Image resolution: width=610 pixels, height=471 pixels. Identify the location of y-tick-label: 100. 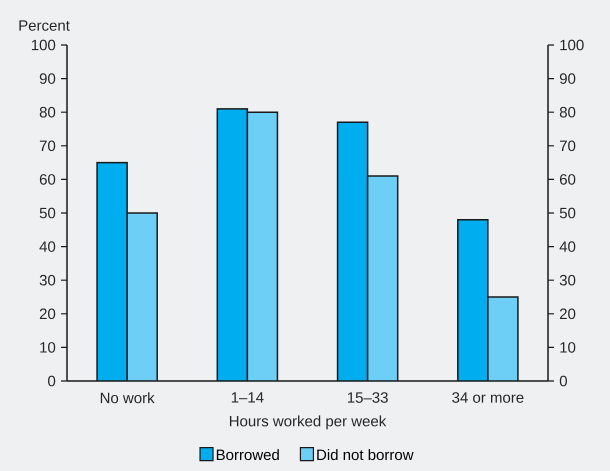
(572, 45).